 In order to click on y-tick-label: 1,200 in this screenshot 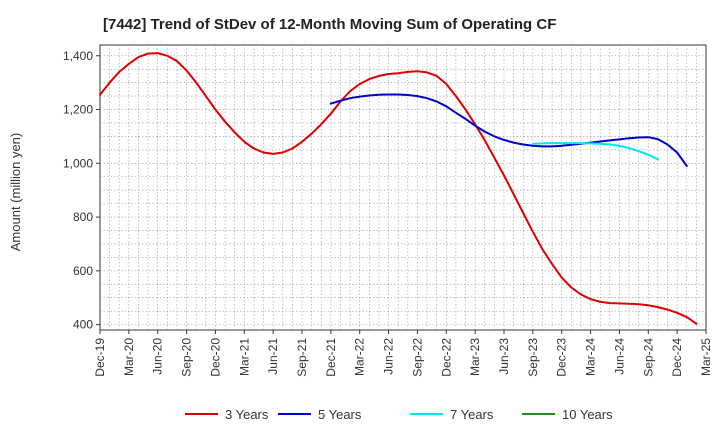, I will do `click(78, 110)`.